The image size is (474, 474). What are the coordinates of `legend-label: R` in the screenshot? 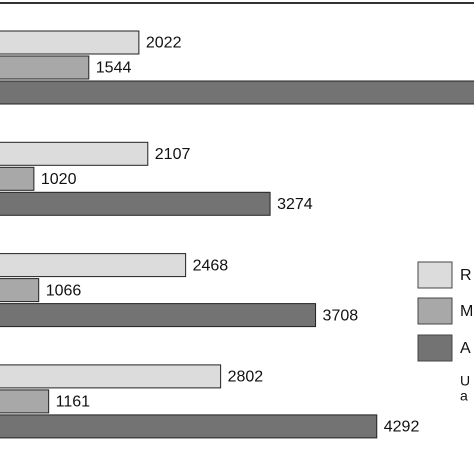 It's located at (466, 275).